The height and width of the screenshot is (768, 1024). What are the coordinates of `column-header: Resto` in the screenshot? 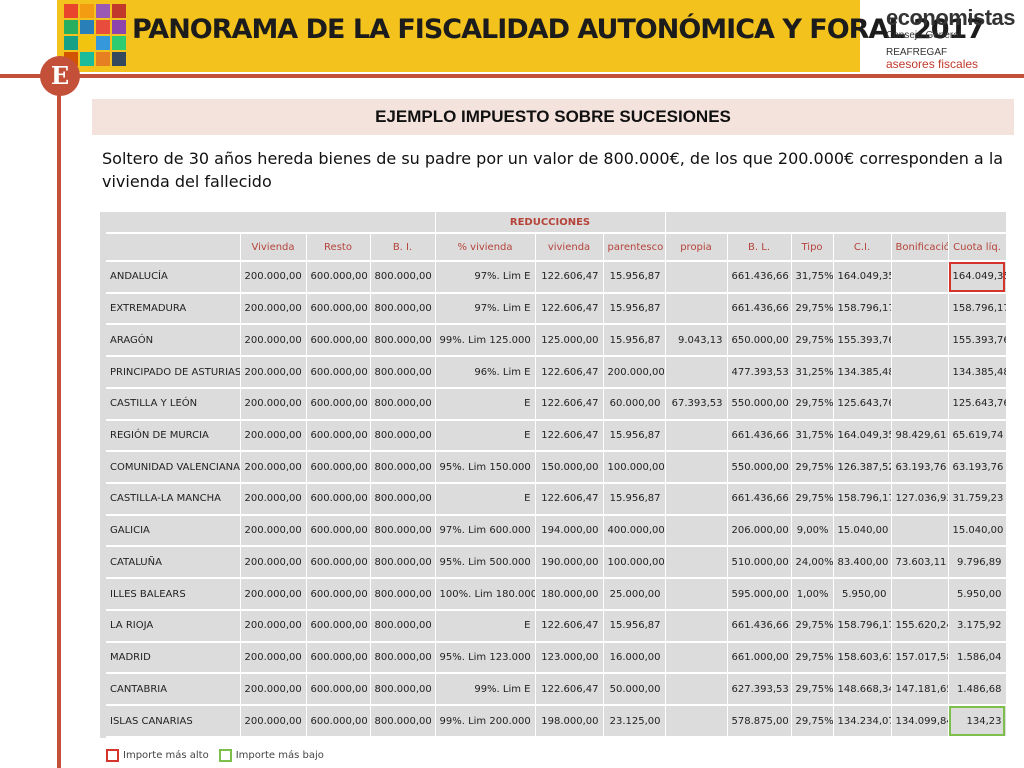 It's located at (338, 247).